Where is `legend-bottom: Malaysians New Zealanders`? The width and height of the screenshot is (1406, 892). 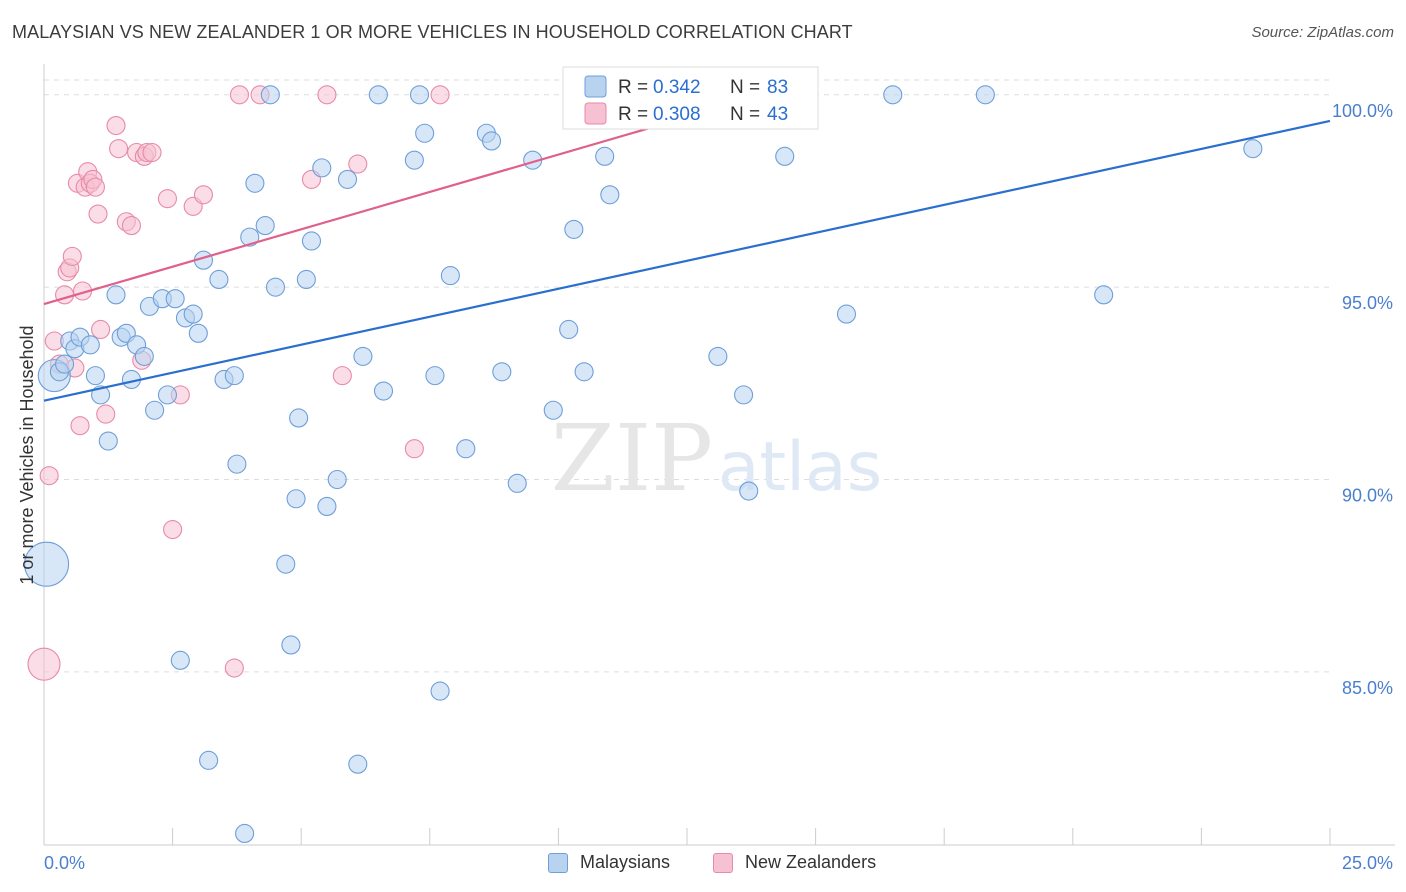 legend-bottom: Malaysians New Zealanders is located at coordinates (703, 865).